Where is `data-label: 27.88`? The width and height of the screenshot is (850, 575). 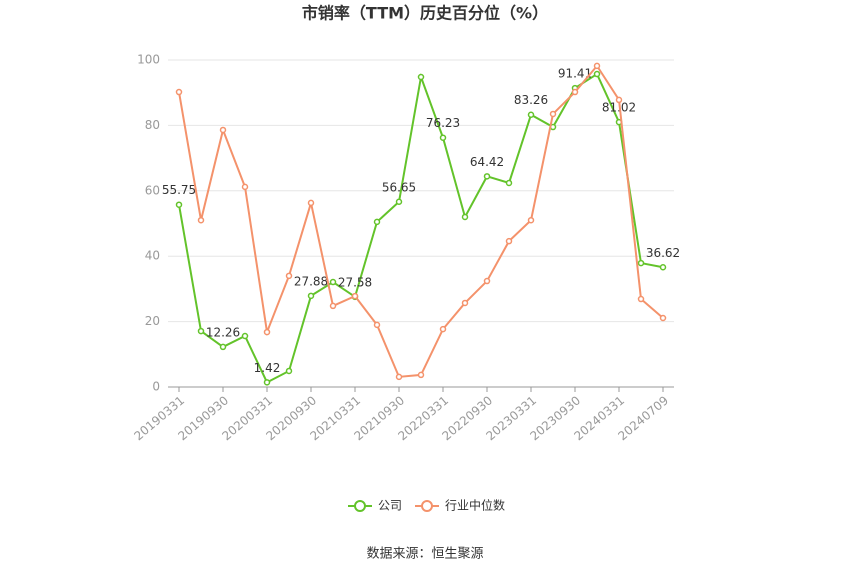 data-label: 27.88 is located at coordinates (311, 281).